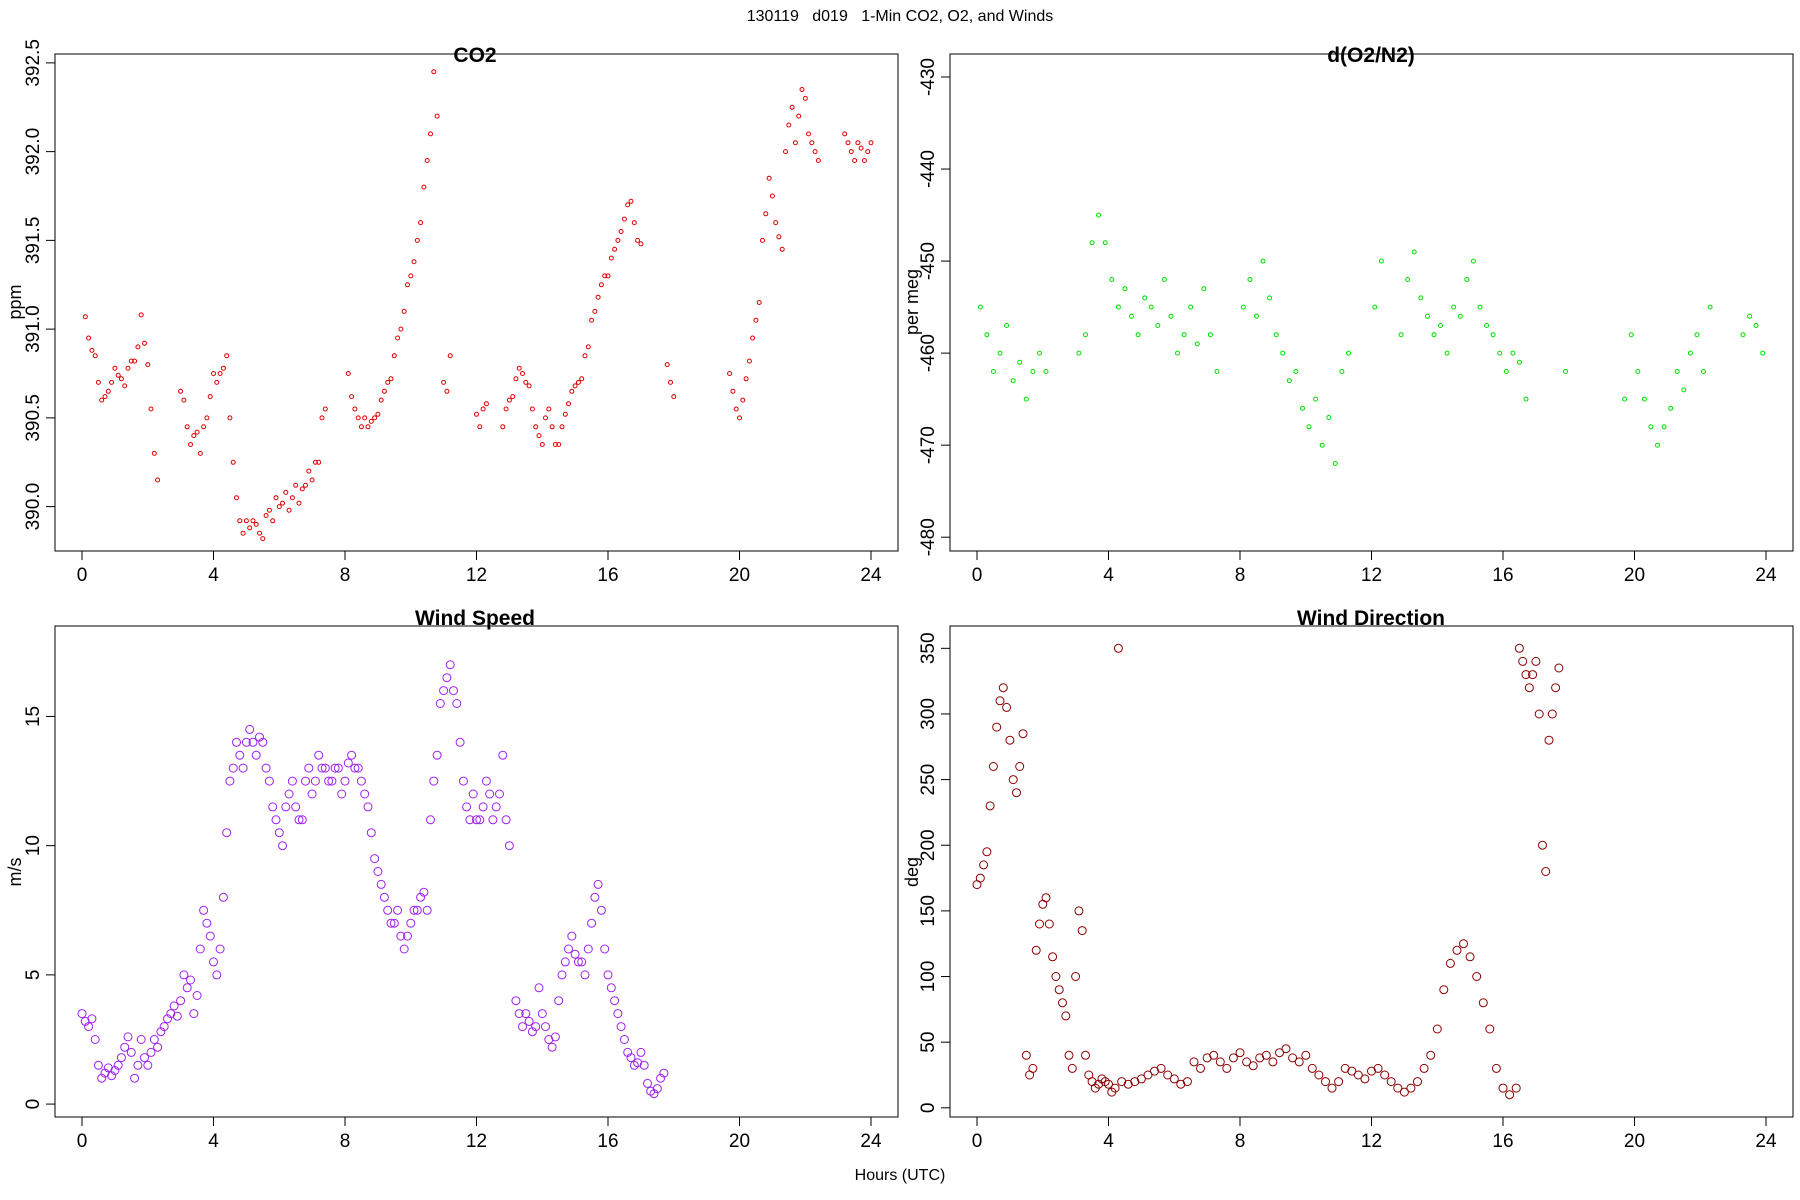 Image resolution: width=1800 pixels, height=1200 pixels. What do you see at coordinates (213, 575) in the screenshot?
I see `co2-xtick-label: 4` at bounding box center [213, 575].